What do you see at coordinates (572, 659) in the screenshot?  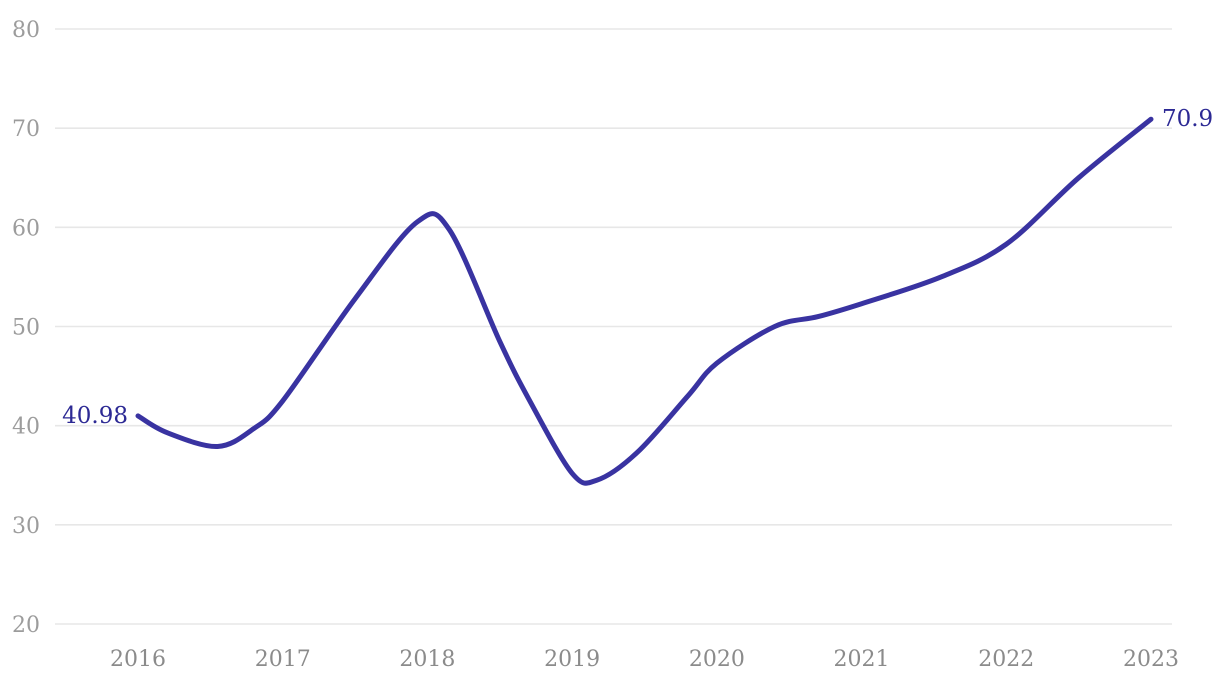 I see `x-axis-tick-label: 2019` at bounding box center [572, 659].